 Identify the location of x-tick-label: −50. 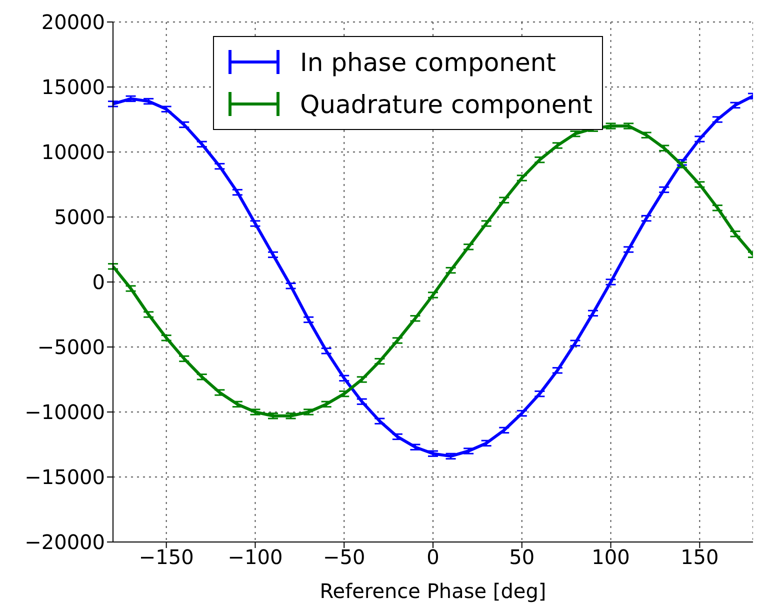
(344, 557).